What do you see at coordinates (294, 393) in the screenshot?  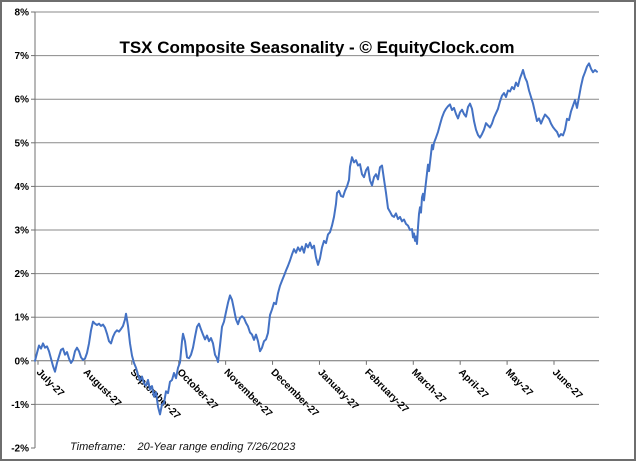 I see `x-tick-label: December-27` at bounding box center [294, 393].